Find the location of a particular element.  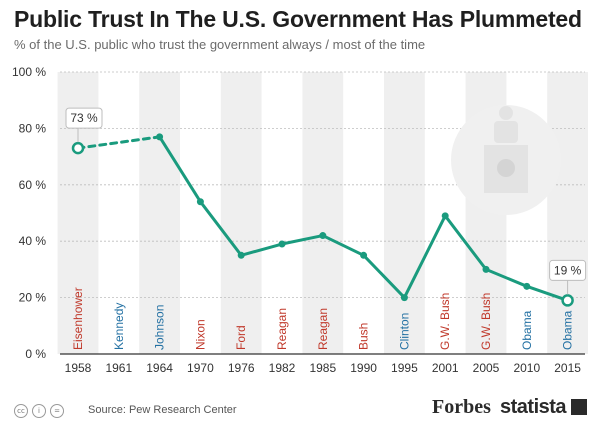

x-tick-label: 1985 is located at coordinates (322, 368).